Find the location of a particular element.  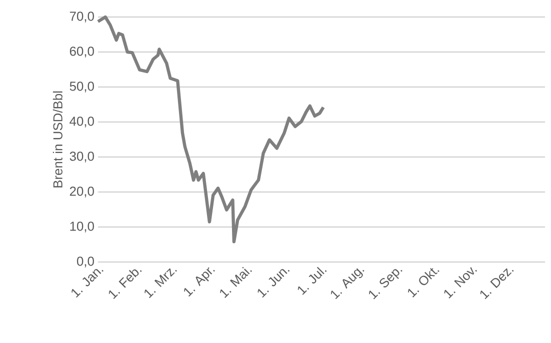

x-tick-label: 1. Jun. is located at coordinates (274, 283).